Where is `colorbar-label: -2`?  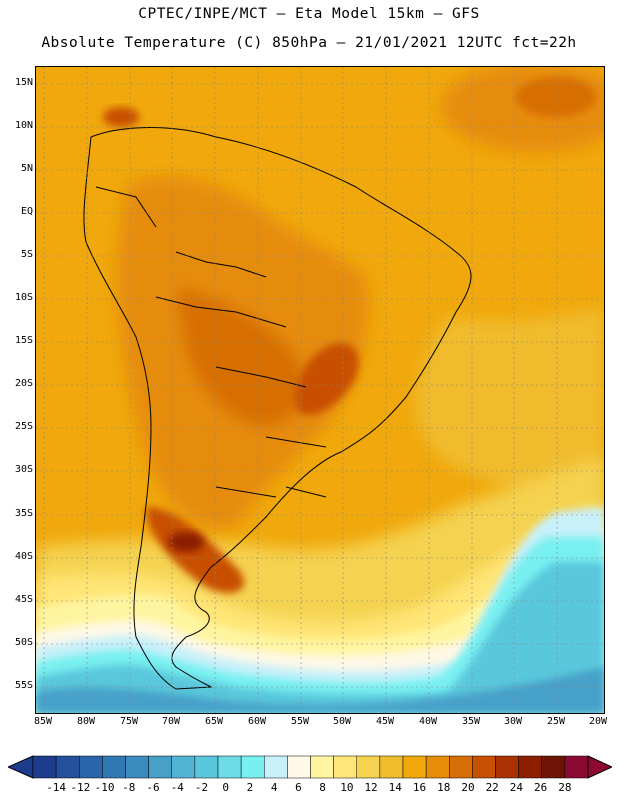 colorbar-label: -2 is located at coordinates (201, 787).